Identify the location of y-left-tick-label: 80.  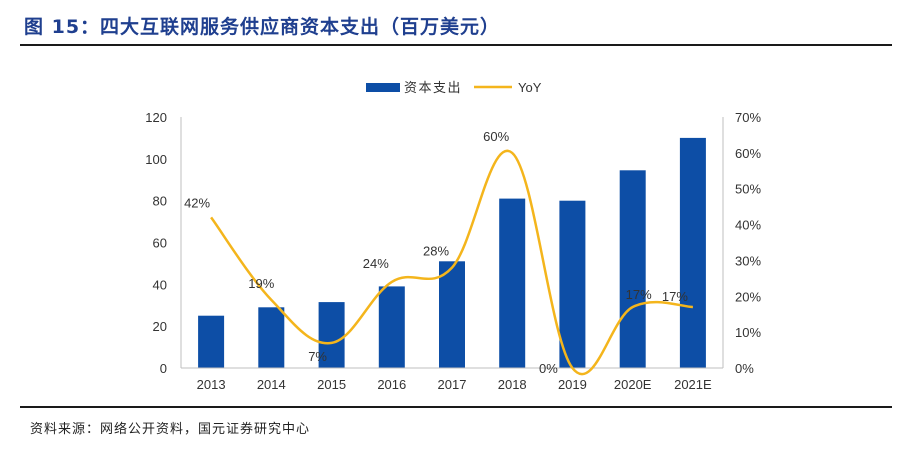
(160, 201).